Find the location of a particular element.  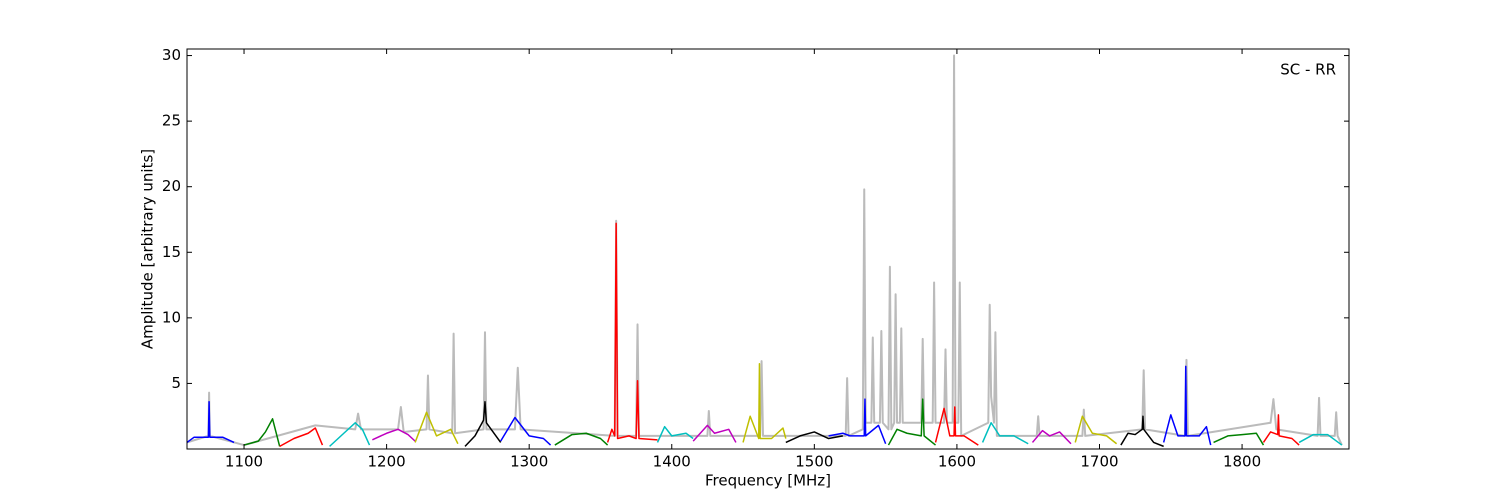

y-axis-label: Amplitude [arbitrary units] is located at coordinates (148, 249).